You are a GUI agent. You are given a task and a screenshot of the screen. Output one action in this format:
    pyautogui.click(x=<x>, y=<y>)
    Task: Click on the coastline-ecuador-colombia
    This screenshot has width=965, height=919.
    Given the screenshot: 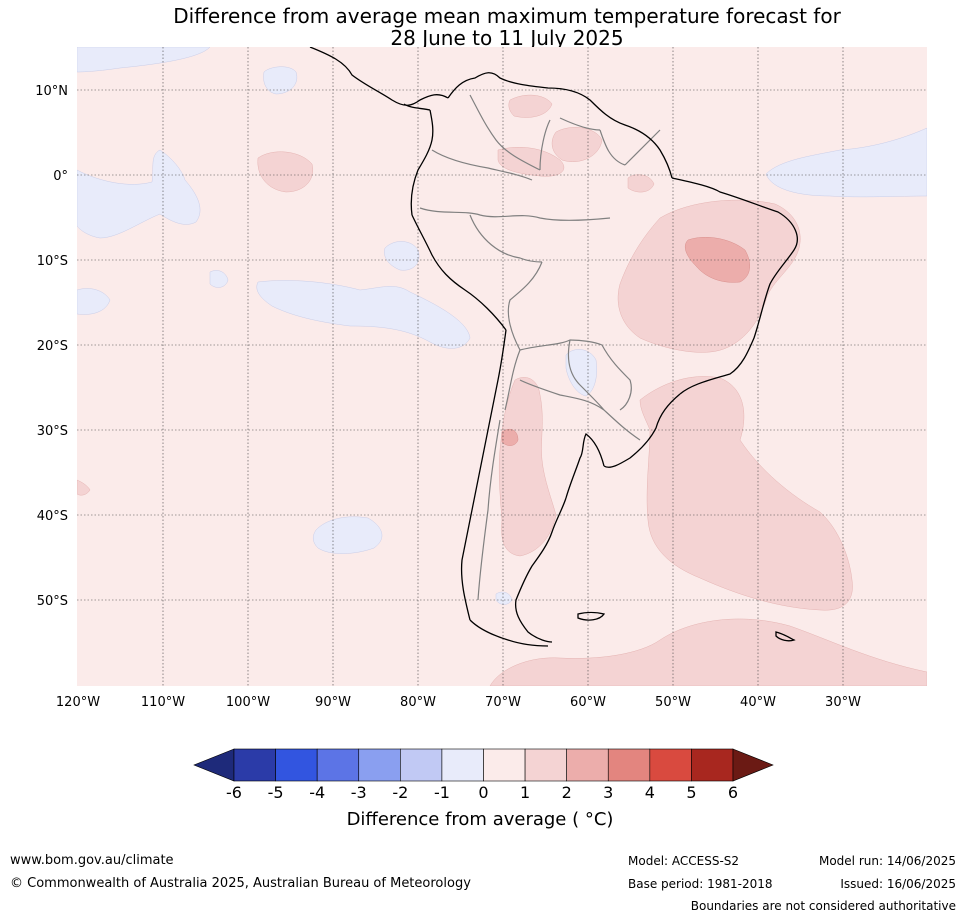 What is the action you would take?
    pyautogui.click(x=422, y=162)
    